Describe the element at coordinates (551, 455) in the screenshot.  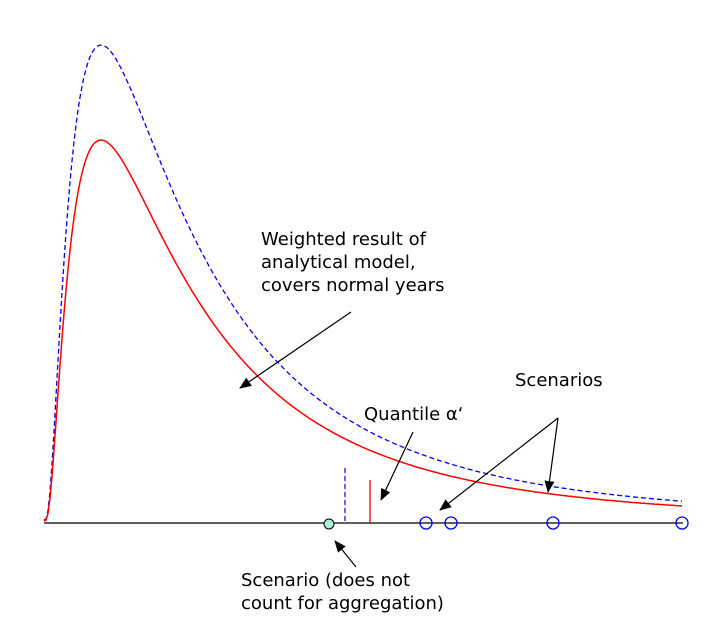
I see `scenarios-arrow-right` at that location.